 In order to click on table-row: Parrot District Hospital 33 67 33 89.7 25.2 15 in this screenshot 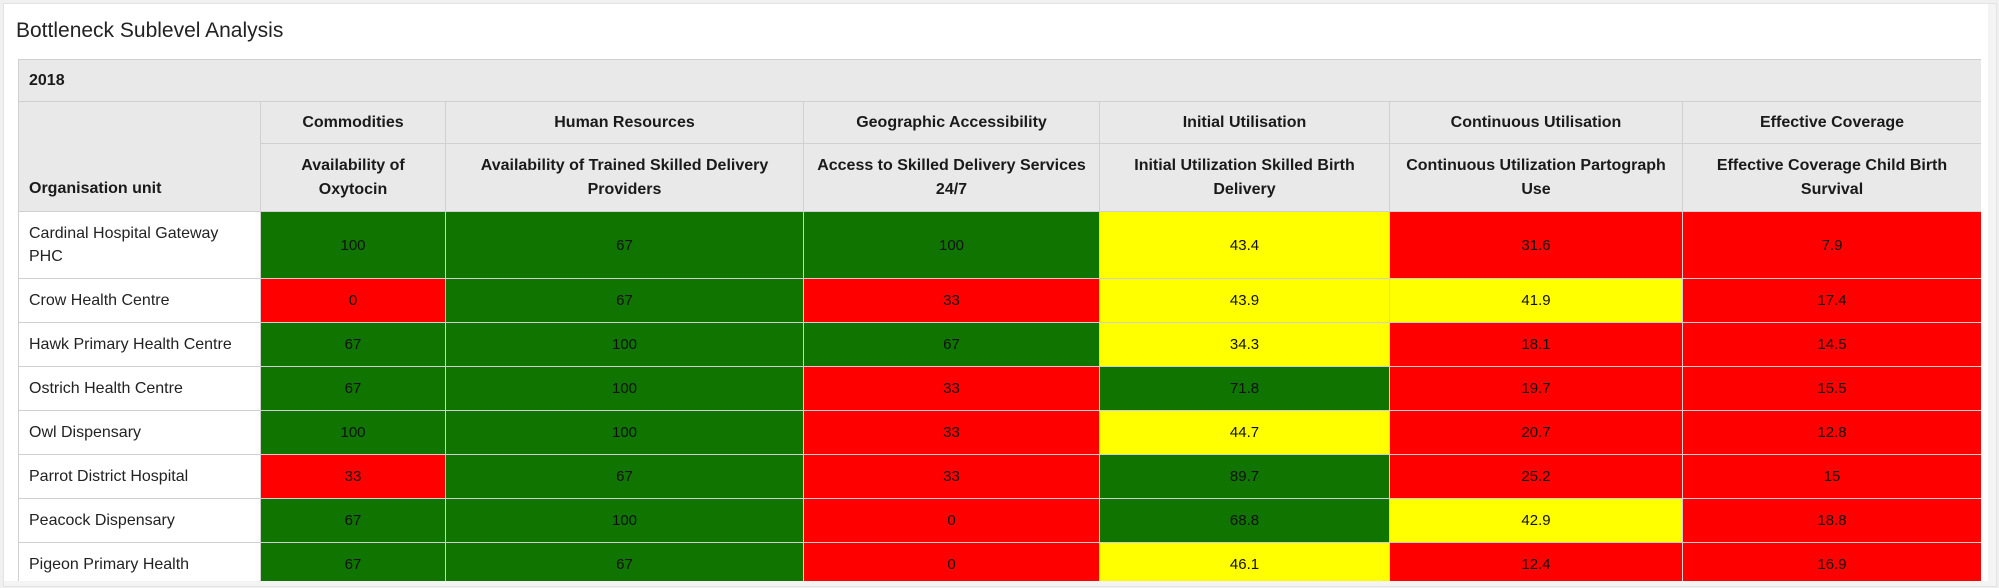, I will do `click(999, 476)`.